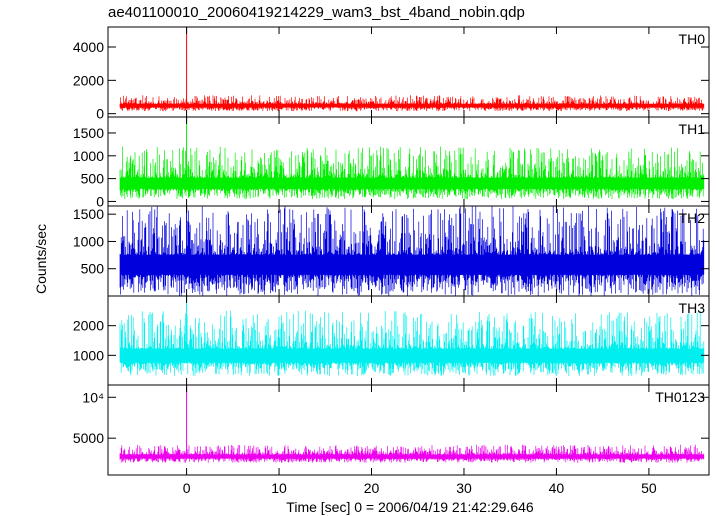 The image size is (717, 516). What do you see at coordinates (88, 438) in the screenshot?
I see `y-tick-label: 5000` at bounding box center [88, 438].